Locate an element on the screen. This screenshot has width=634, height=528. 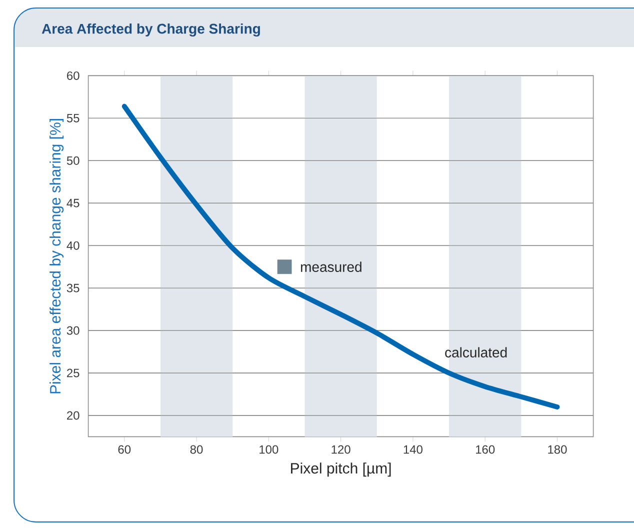
y-axis-title: Pixel area effected by change sharing [%] is located at coordinates (57, 256).